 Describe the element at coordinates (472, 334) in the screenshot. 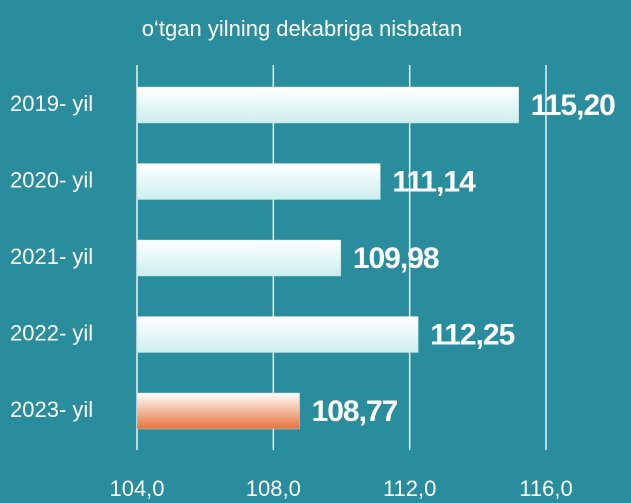

I see `value-label: 112,25` at that location.